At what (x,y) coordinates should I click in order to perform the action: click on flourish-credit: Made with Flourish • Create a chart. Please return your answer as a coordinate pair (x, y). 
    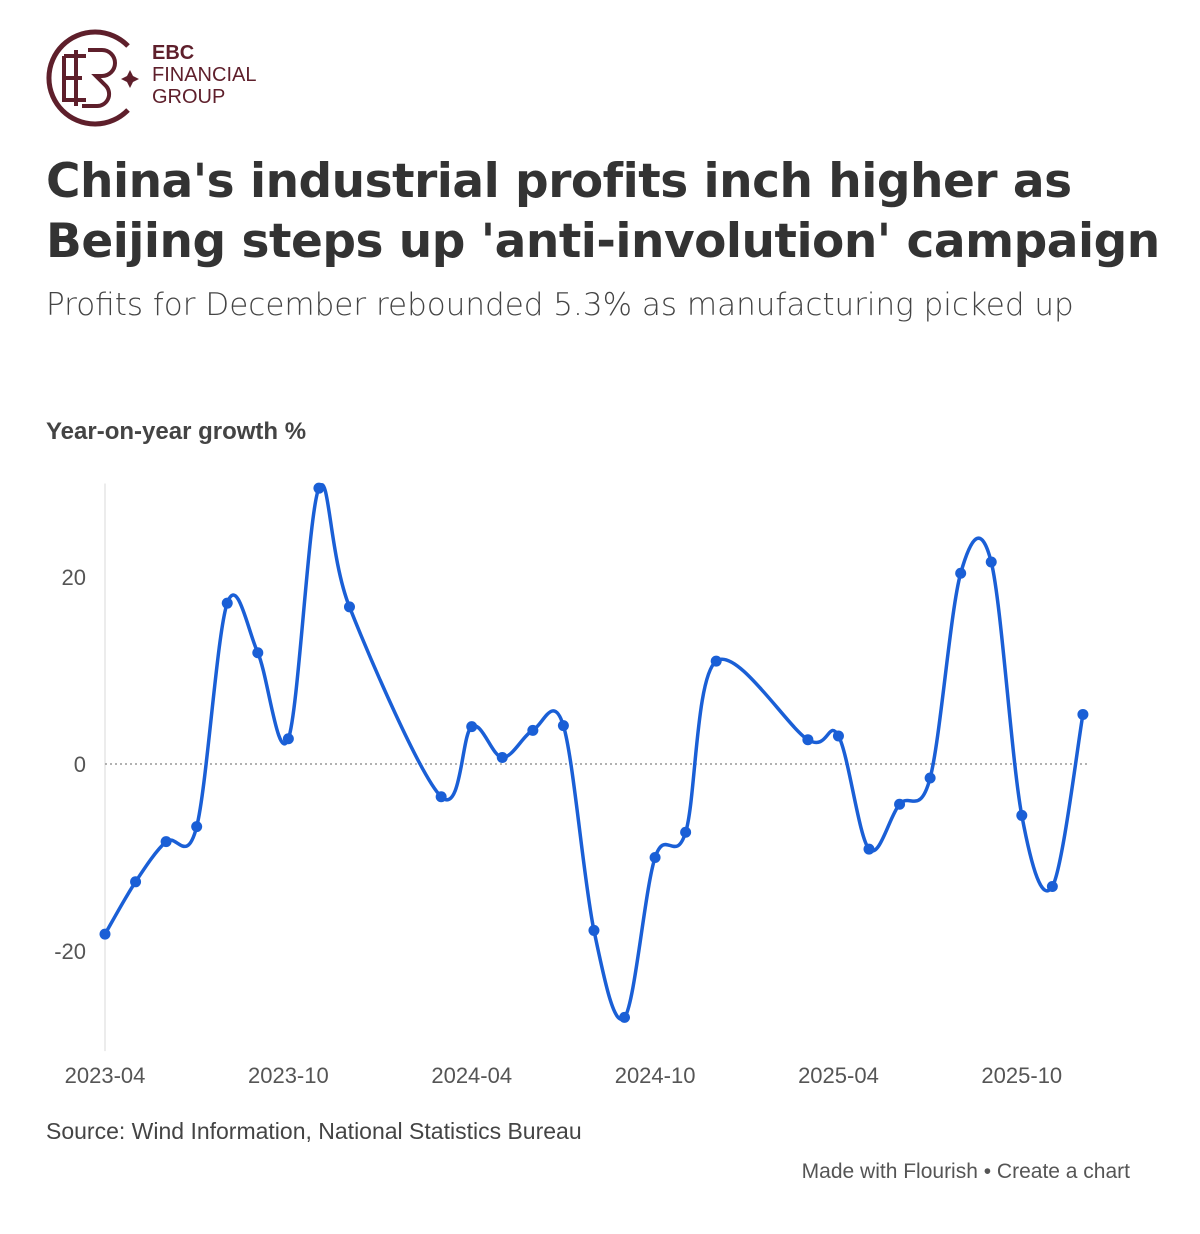
    Looking at the image, I should click on (965, 1171).